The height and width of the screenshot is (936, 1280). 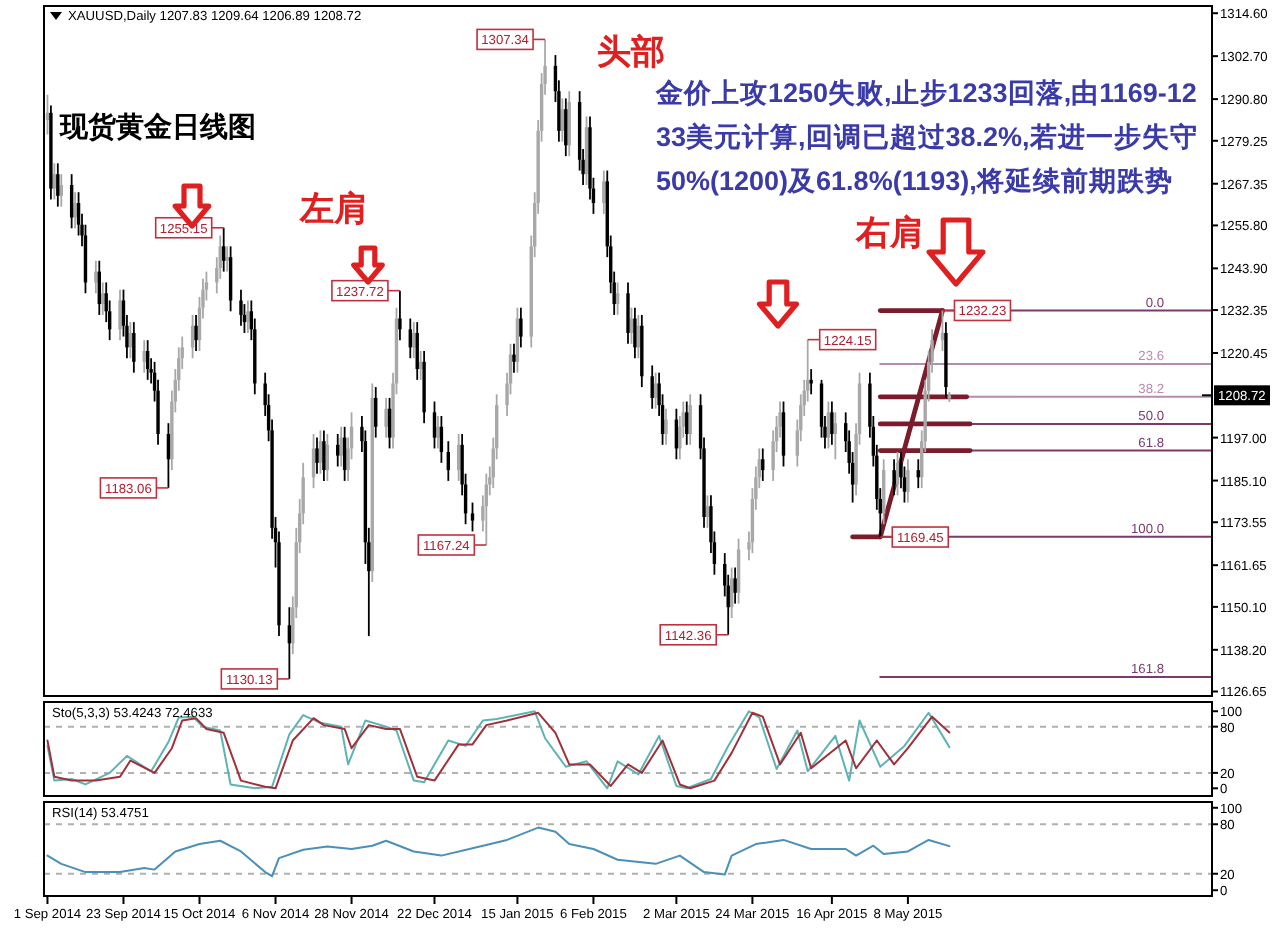 I want to click on annotation: 头部, so click(x=631, y=52).